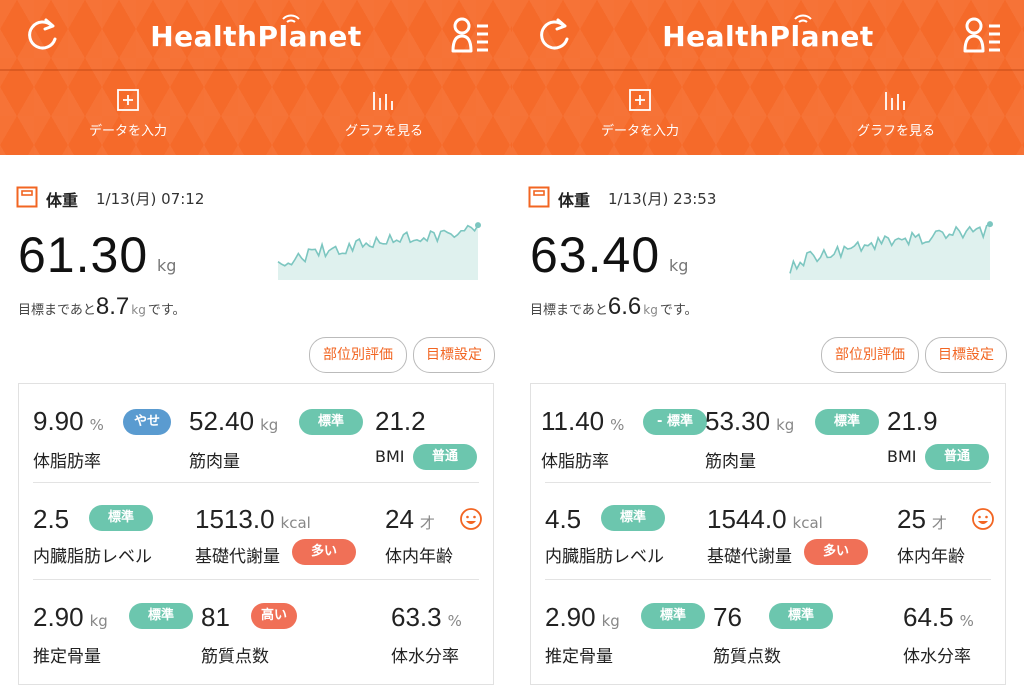  I want to click on bmr-value-group: 1544.0 kcal, so click(765, 519).